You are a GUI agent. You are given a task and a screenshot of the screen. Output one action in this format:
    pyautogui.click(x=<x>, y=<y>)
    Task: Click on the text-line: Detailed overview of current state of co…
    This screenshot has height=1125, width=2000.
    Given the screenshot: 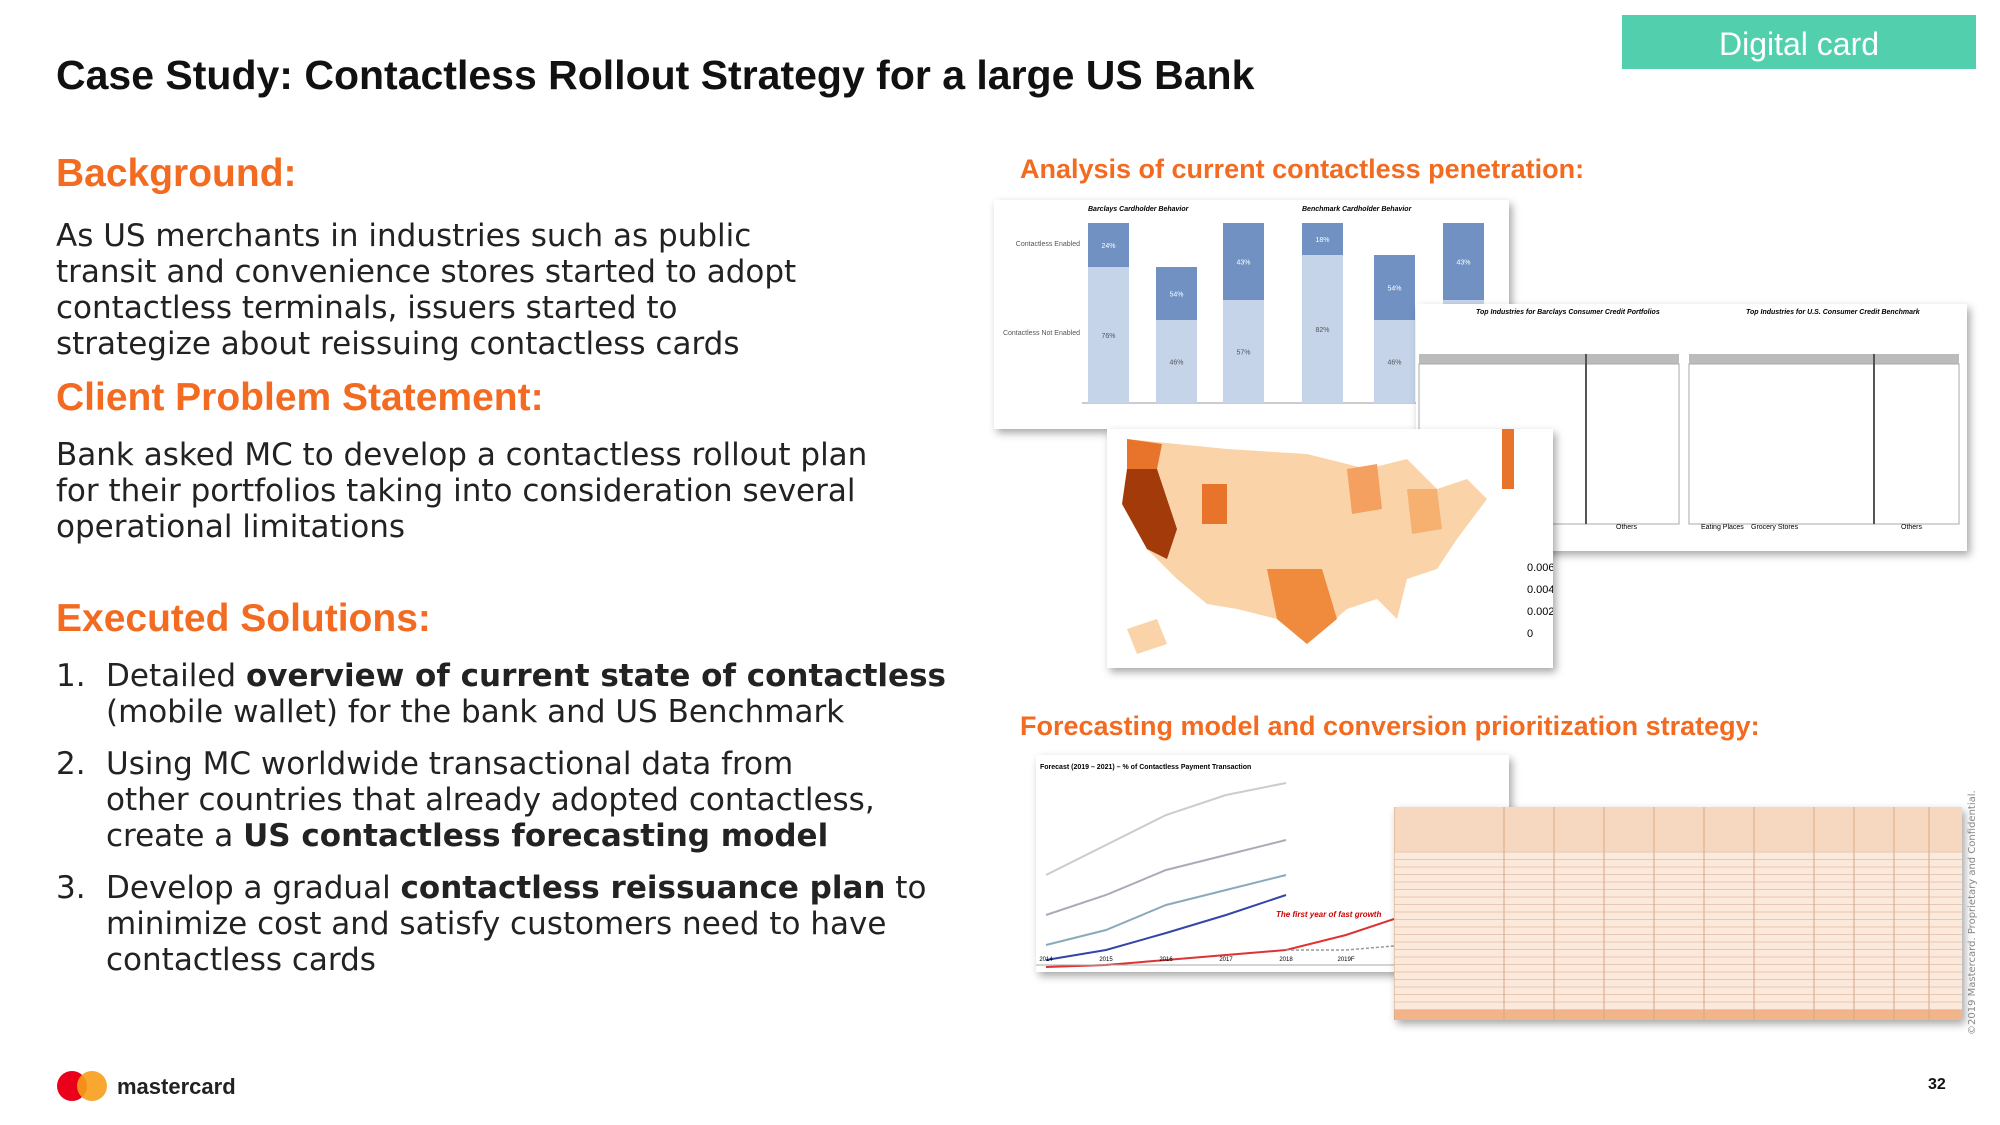 What is the action you would take?
    pyautogui.click(x=526, y=676)
    